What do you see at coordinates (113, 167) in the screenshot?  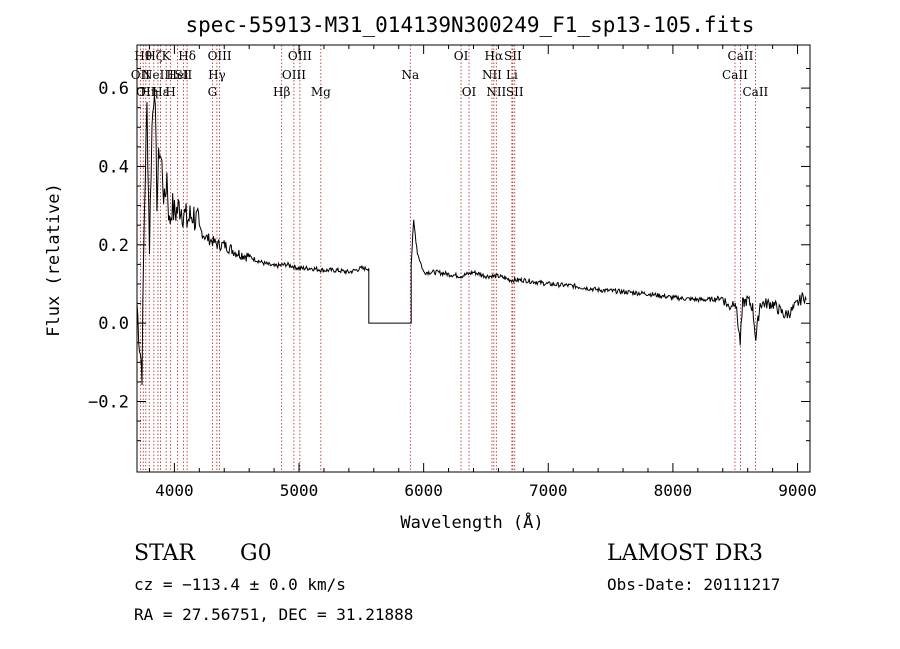 I see `y-tick-label: 0.4` at bounding box center [113, 167].